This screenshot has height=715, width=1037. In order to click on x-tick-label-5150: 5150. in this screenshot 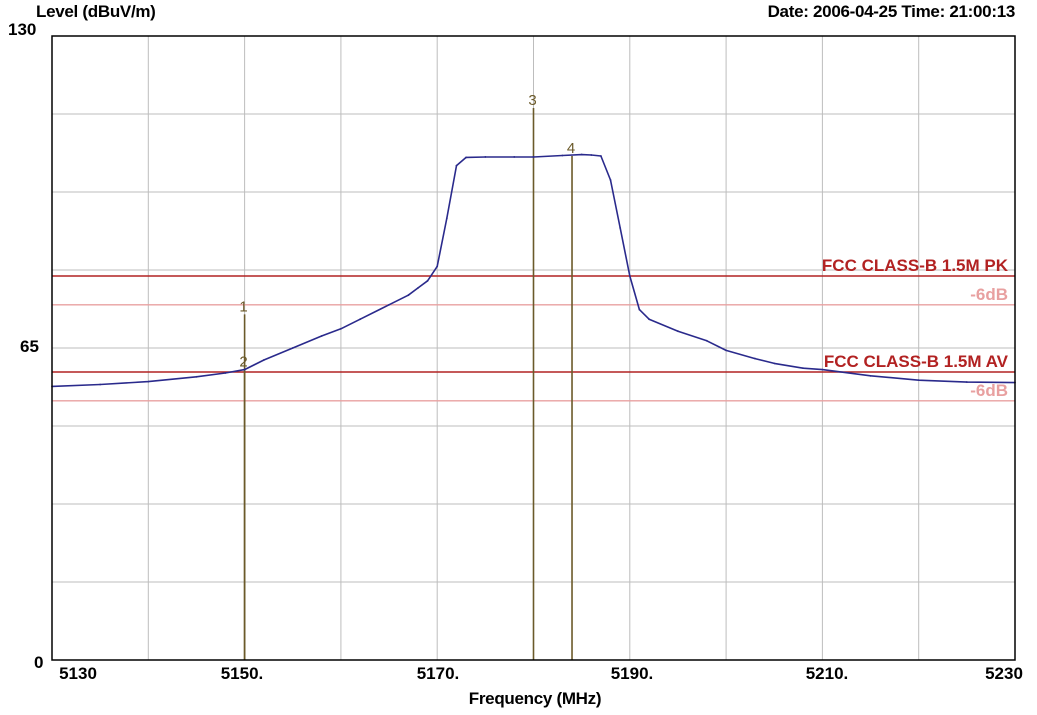, I will do `click(242, 673)`.